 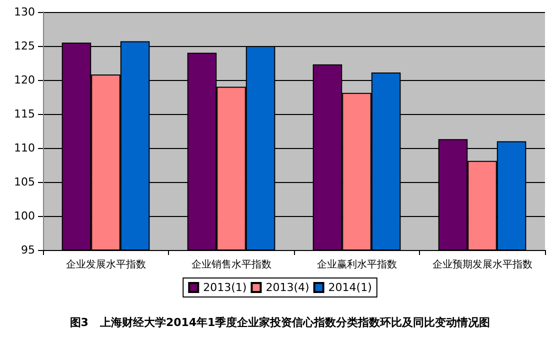 What do you see at coordinates (24, 80) in the screenshot?
I see `y-tick-label: 120` at bounding box center [24, 80].